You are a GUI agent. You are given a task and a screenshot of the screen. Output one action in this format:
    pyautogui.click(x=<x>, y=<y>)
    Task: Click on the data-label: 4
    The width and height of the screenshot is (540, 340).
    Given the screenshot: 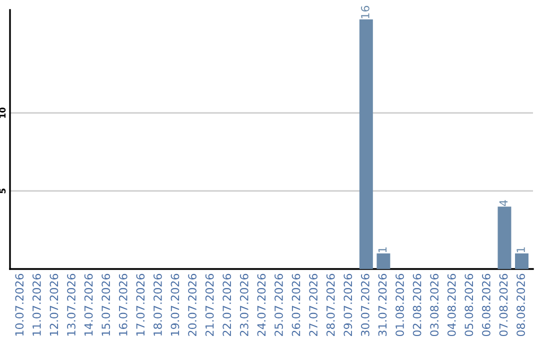 What is the action you would take?
    pyautogui.click(x=503, y=203)
    